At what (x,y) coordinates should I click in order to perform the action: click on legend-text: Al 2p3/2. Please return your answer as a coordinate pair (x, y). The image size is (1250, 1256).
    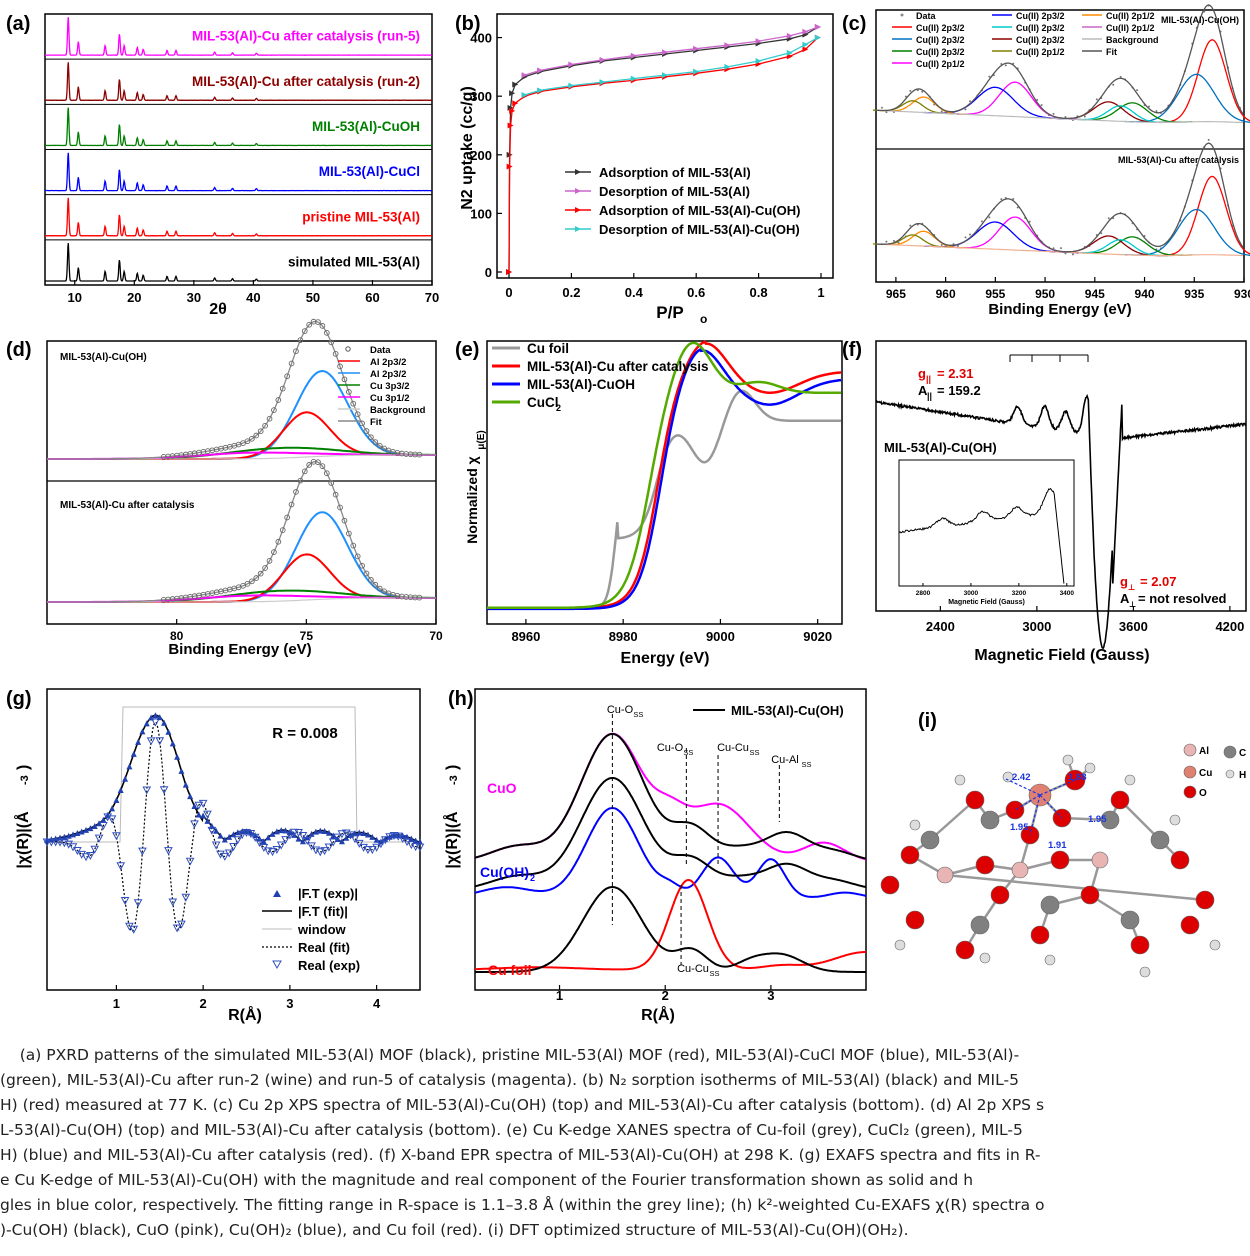
    Looking at the image, I should click on (388, 374).